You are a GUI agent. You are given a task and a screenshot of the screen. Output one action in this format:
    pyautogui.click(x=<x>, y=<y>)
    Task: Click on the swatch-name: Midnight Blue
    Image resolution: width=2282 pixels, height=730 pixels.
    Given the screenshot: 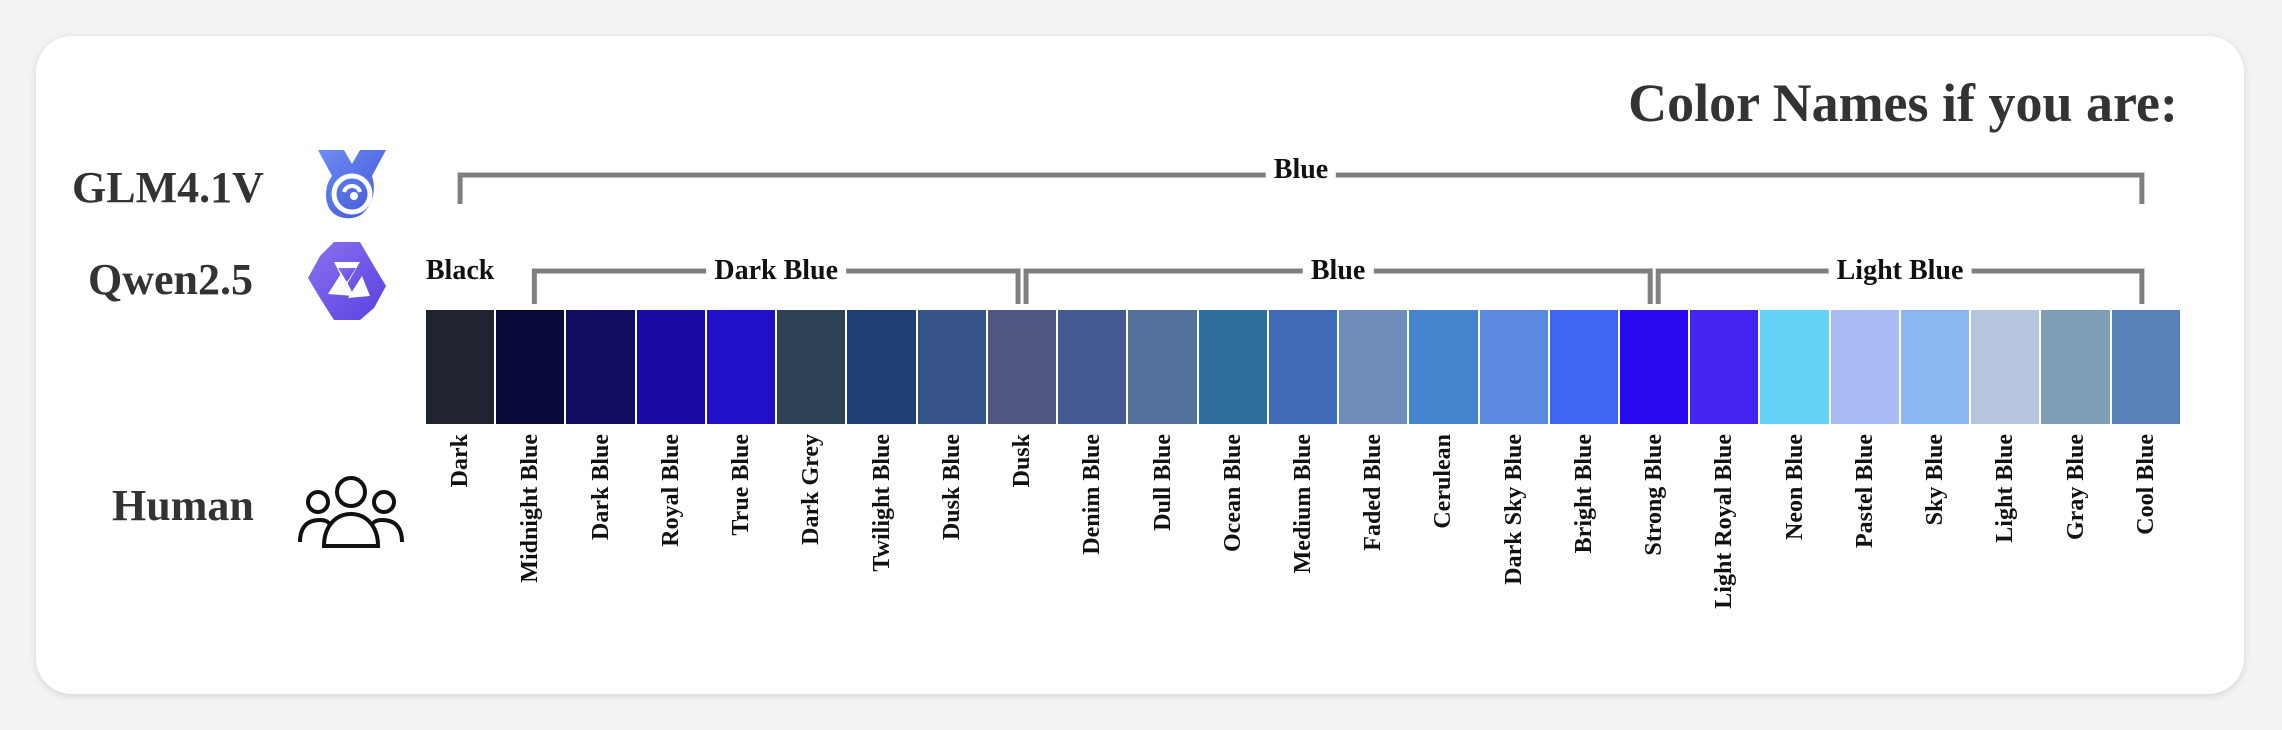 What is the action you would take?
    pyautogui.click(x=530, y=508)
    